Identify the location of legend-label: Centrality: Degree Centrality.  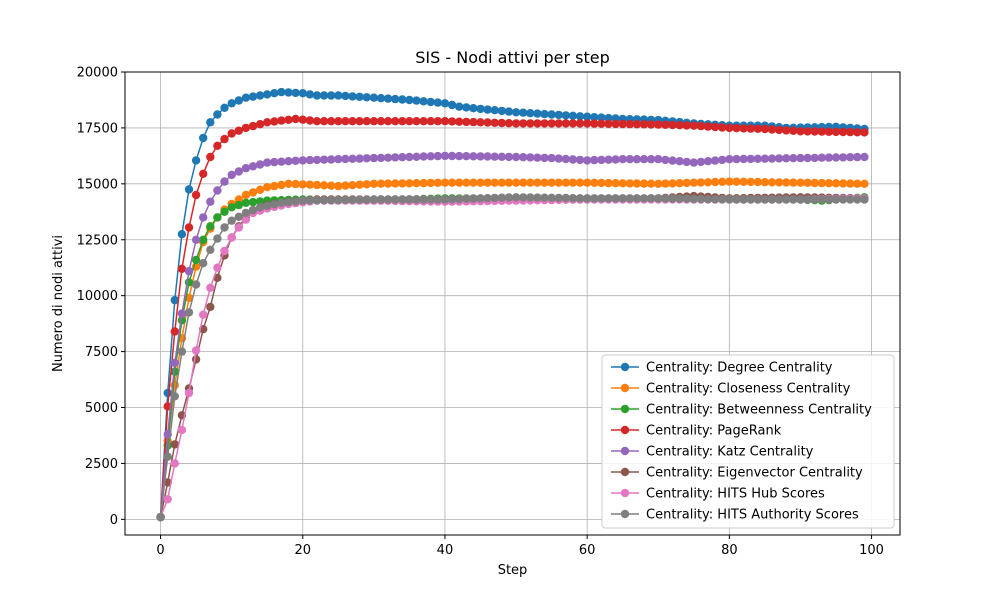
(739, 368).